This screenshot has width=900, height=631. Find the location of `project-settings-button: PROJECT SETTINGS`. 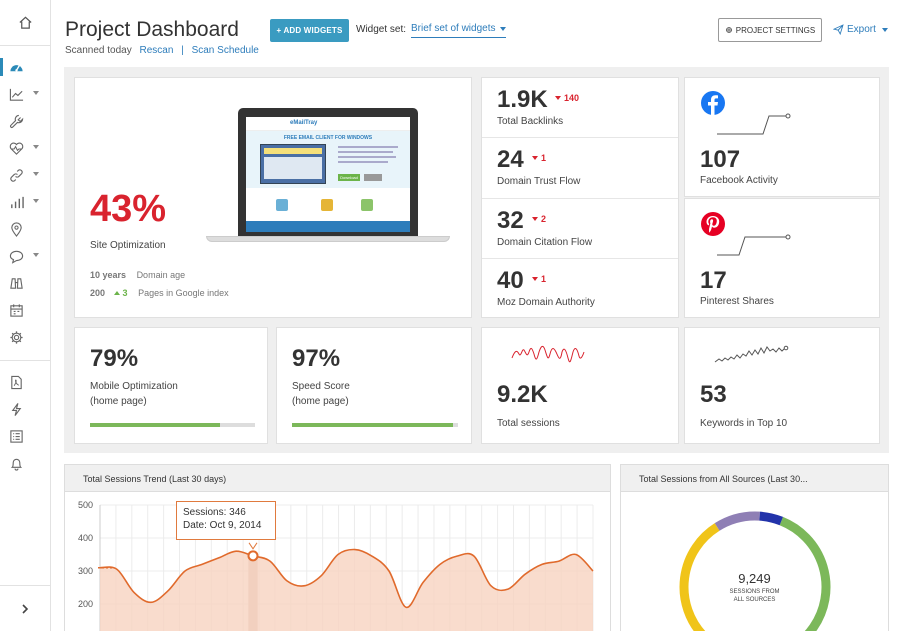

project-settings-button: PROJECT SETTINGS is located at coordinates (770, 30).